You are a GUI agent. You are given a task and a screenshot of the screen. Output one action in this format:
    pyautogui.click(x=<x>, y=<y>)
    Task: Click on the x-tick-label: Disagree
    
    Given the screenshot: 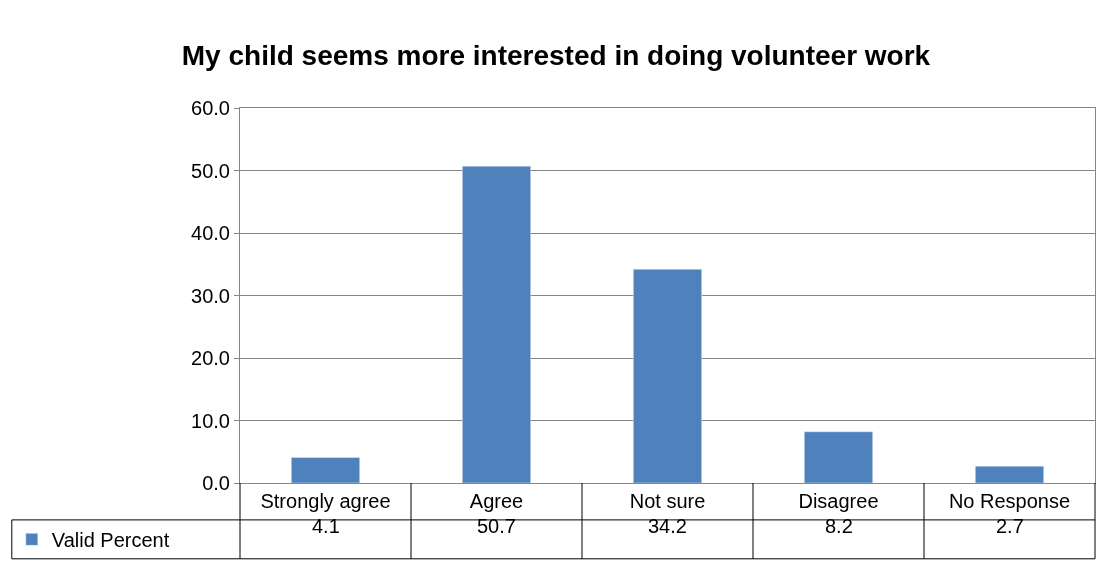 What is the action you would take?
    pyautogui.click(x=838, y=501)
    